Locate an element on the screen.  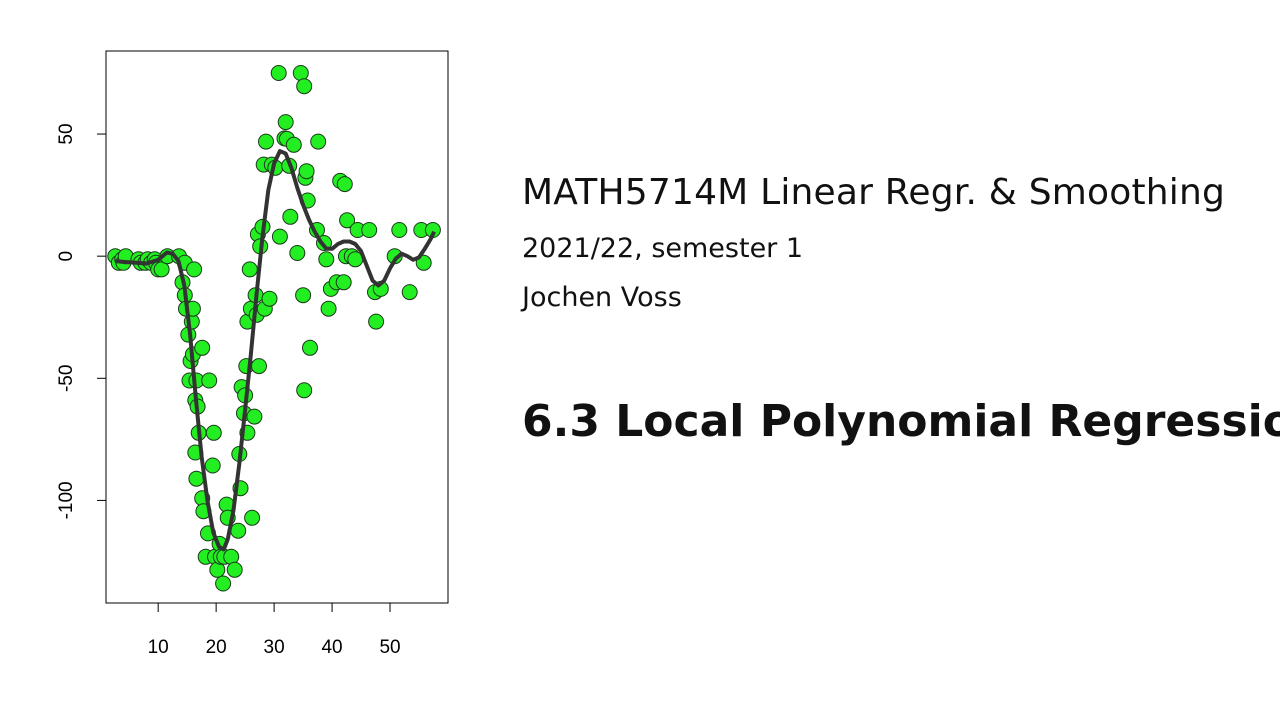
x-tick-label: 10 is located at coordinates (158, 647).